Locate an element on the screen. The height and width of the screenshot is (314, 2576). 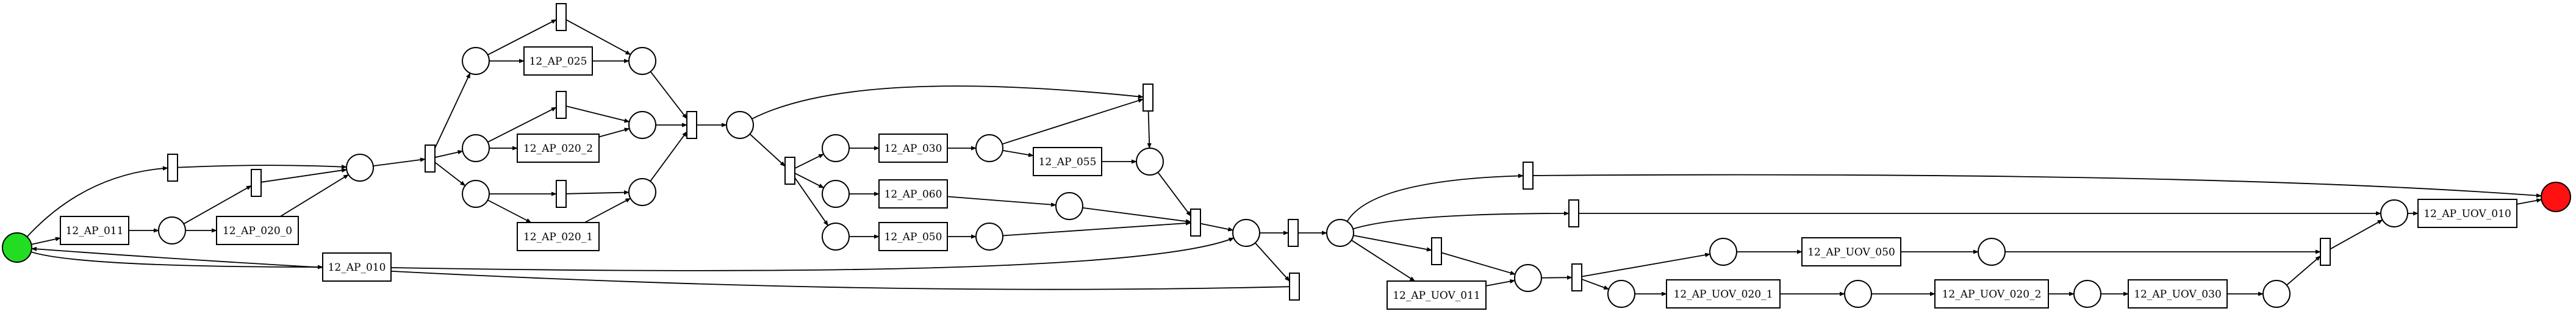
transition-label: 12_AP_UOV_020_2 is located at coordinates (1992, 294).